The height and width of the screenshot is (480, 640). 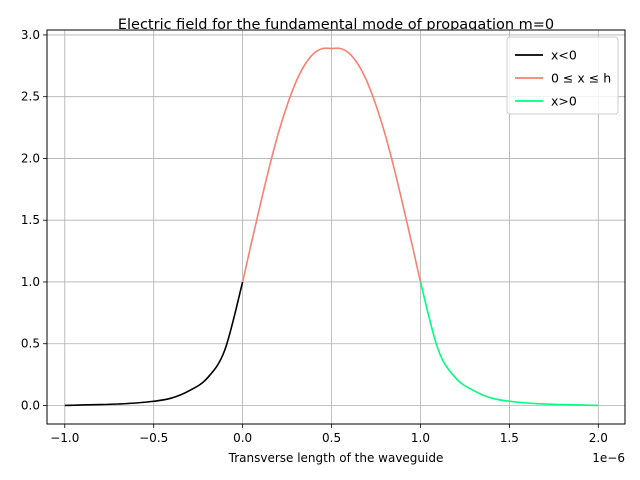 What do you see at coordinates (30, 344) in the screenshot?
I see `y-tick-label: 0.5` at bounding box center [30, 344].